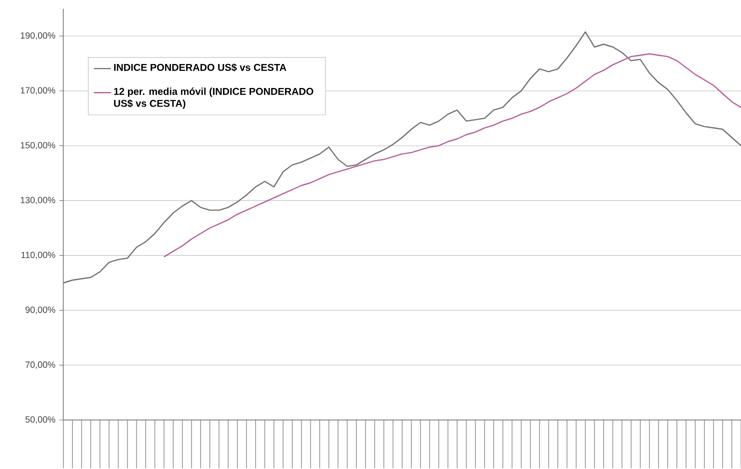 This screenshot has height=469, width=741. What do you see at coordinates (38, 91) in the screenshot?
I see `y-tick-label: 170,00%` at bounding box center [38, 91].